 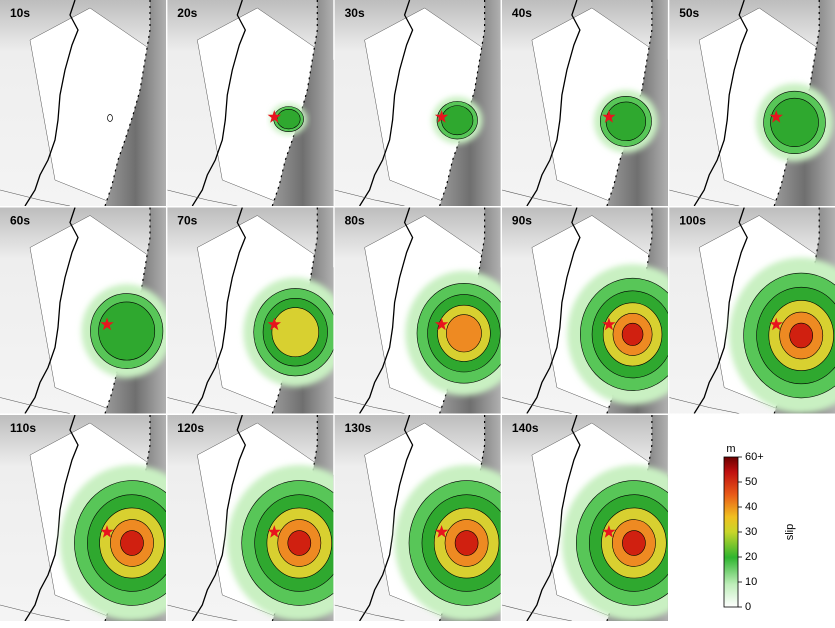 What do you see at coordinates (23, 428) in the screenshot?
I see `panel-label: 110s` at bounding box center [23, 428].